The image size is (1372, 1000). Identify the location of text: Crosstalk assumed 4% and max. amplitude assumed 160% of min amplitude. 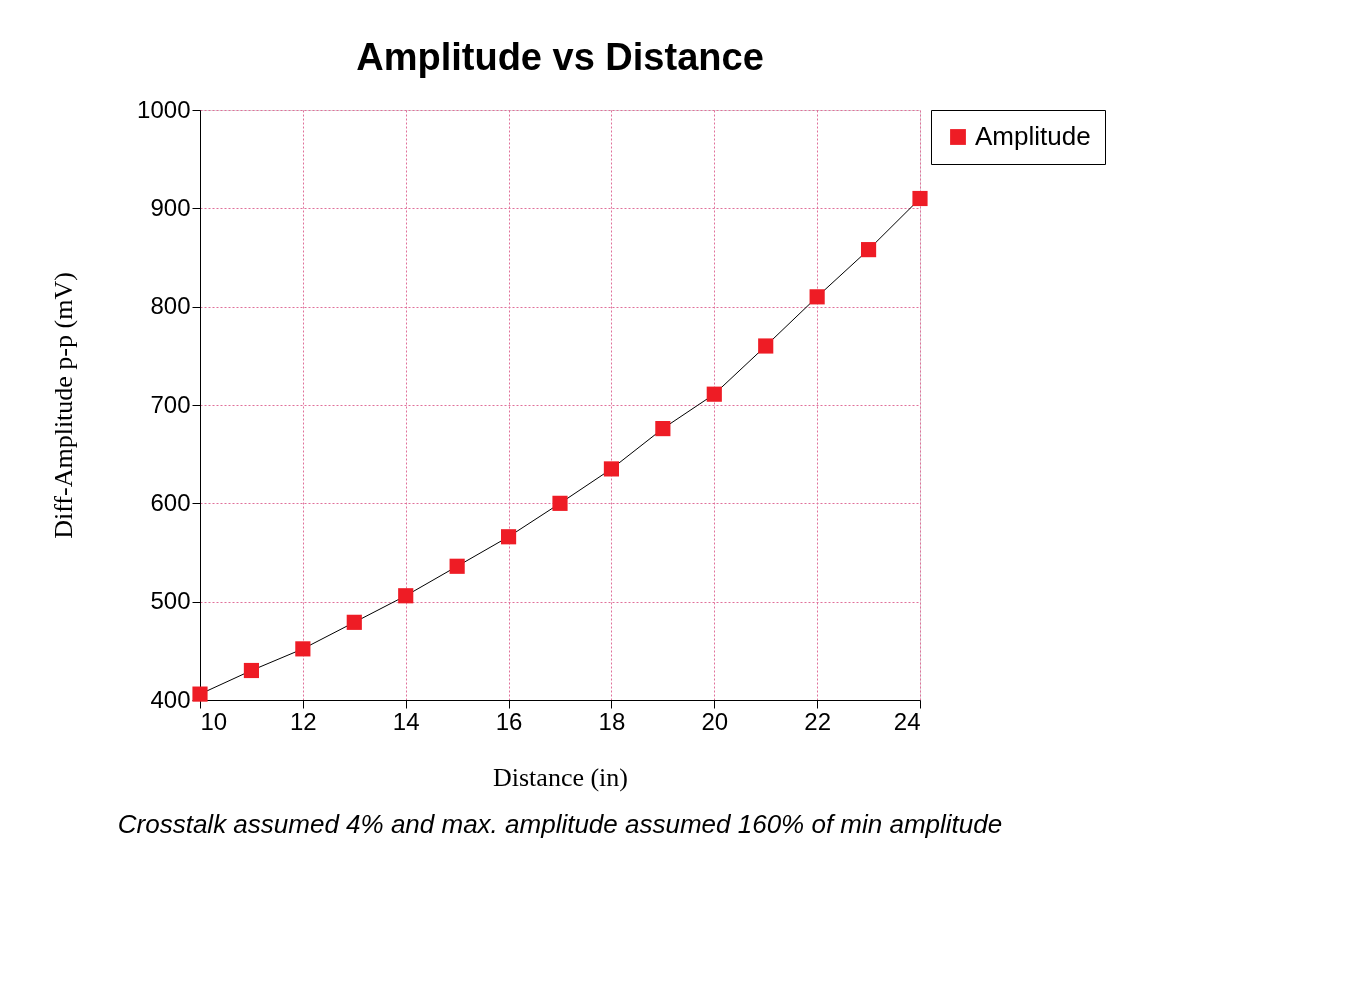
(560, 824).